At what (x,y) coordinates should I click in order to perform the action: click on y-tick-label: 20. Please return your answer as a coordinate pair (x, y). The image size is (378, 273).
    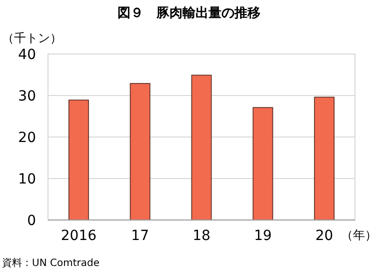
    Looking at the image, I should click on (27, 138).